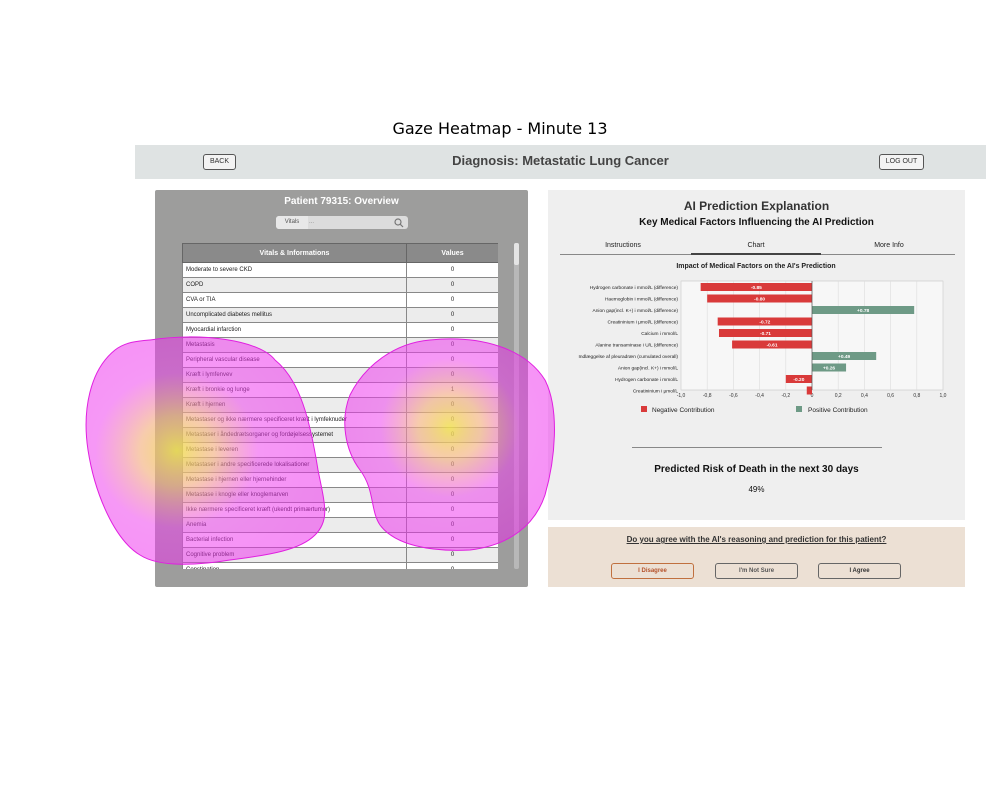 The image size is (1000, 800). I want to click on data-label: -0.61, so click(772, 345).